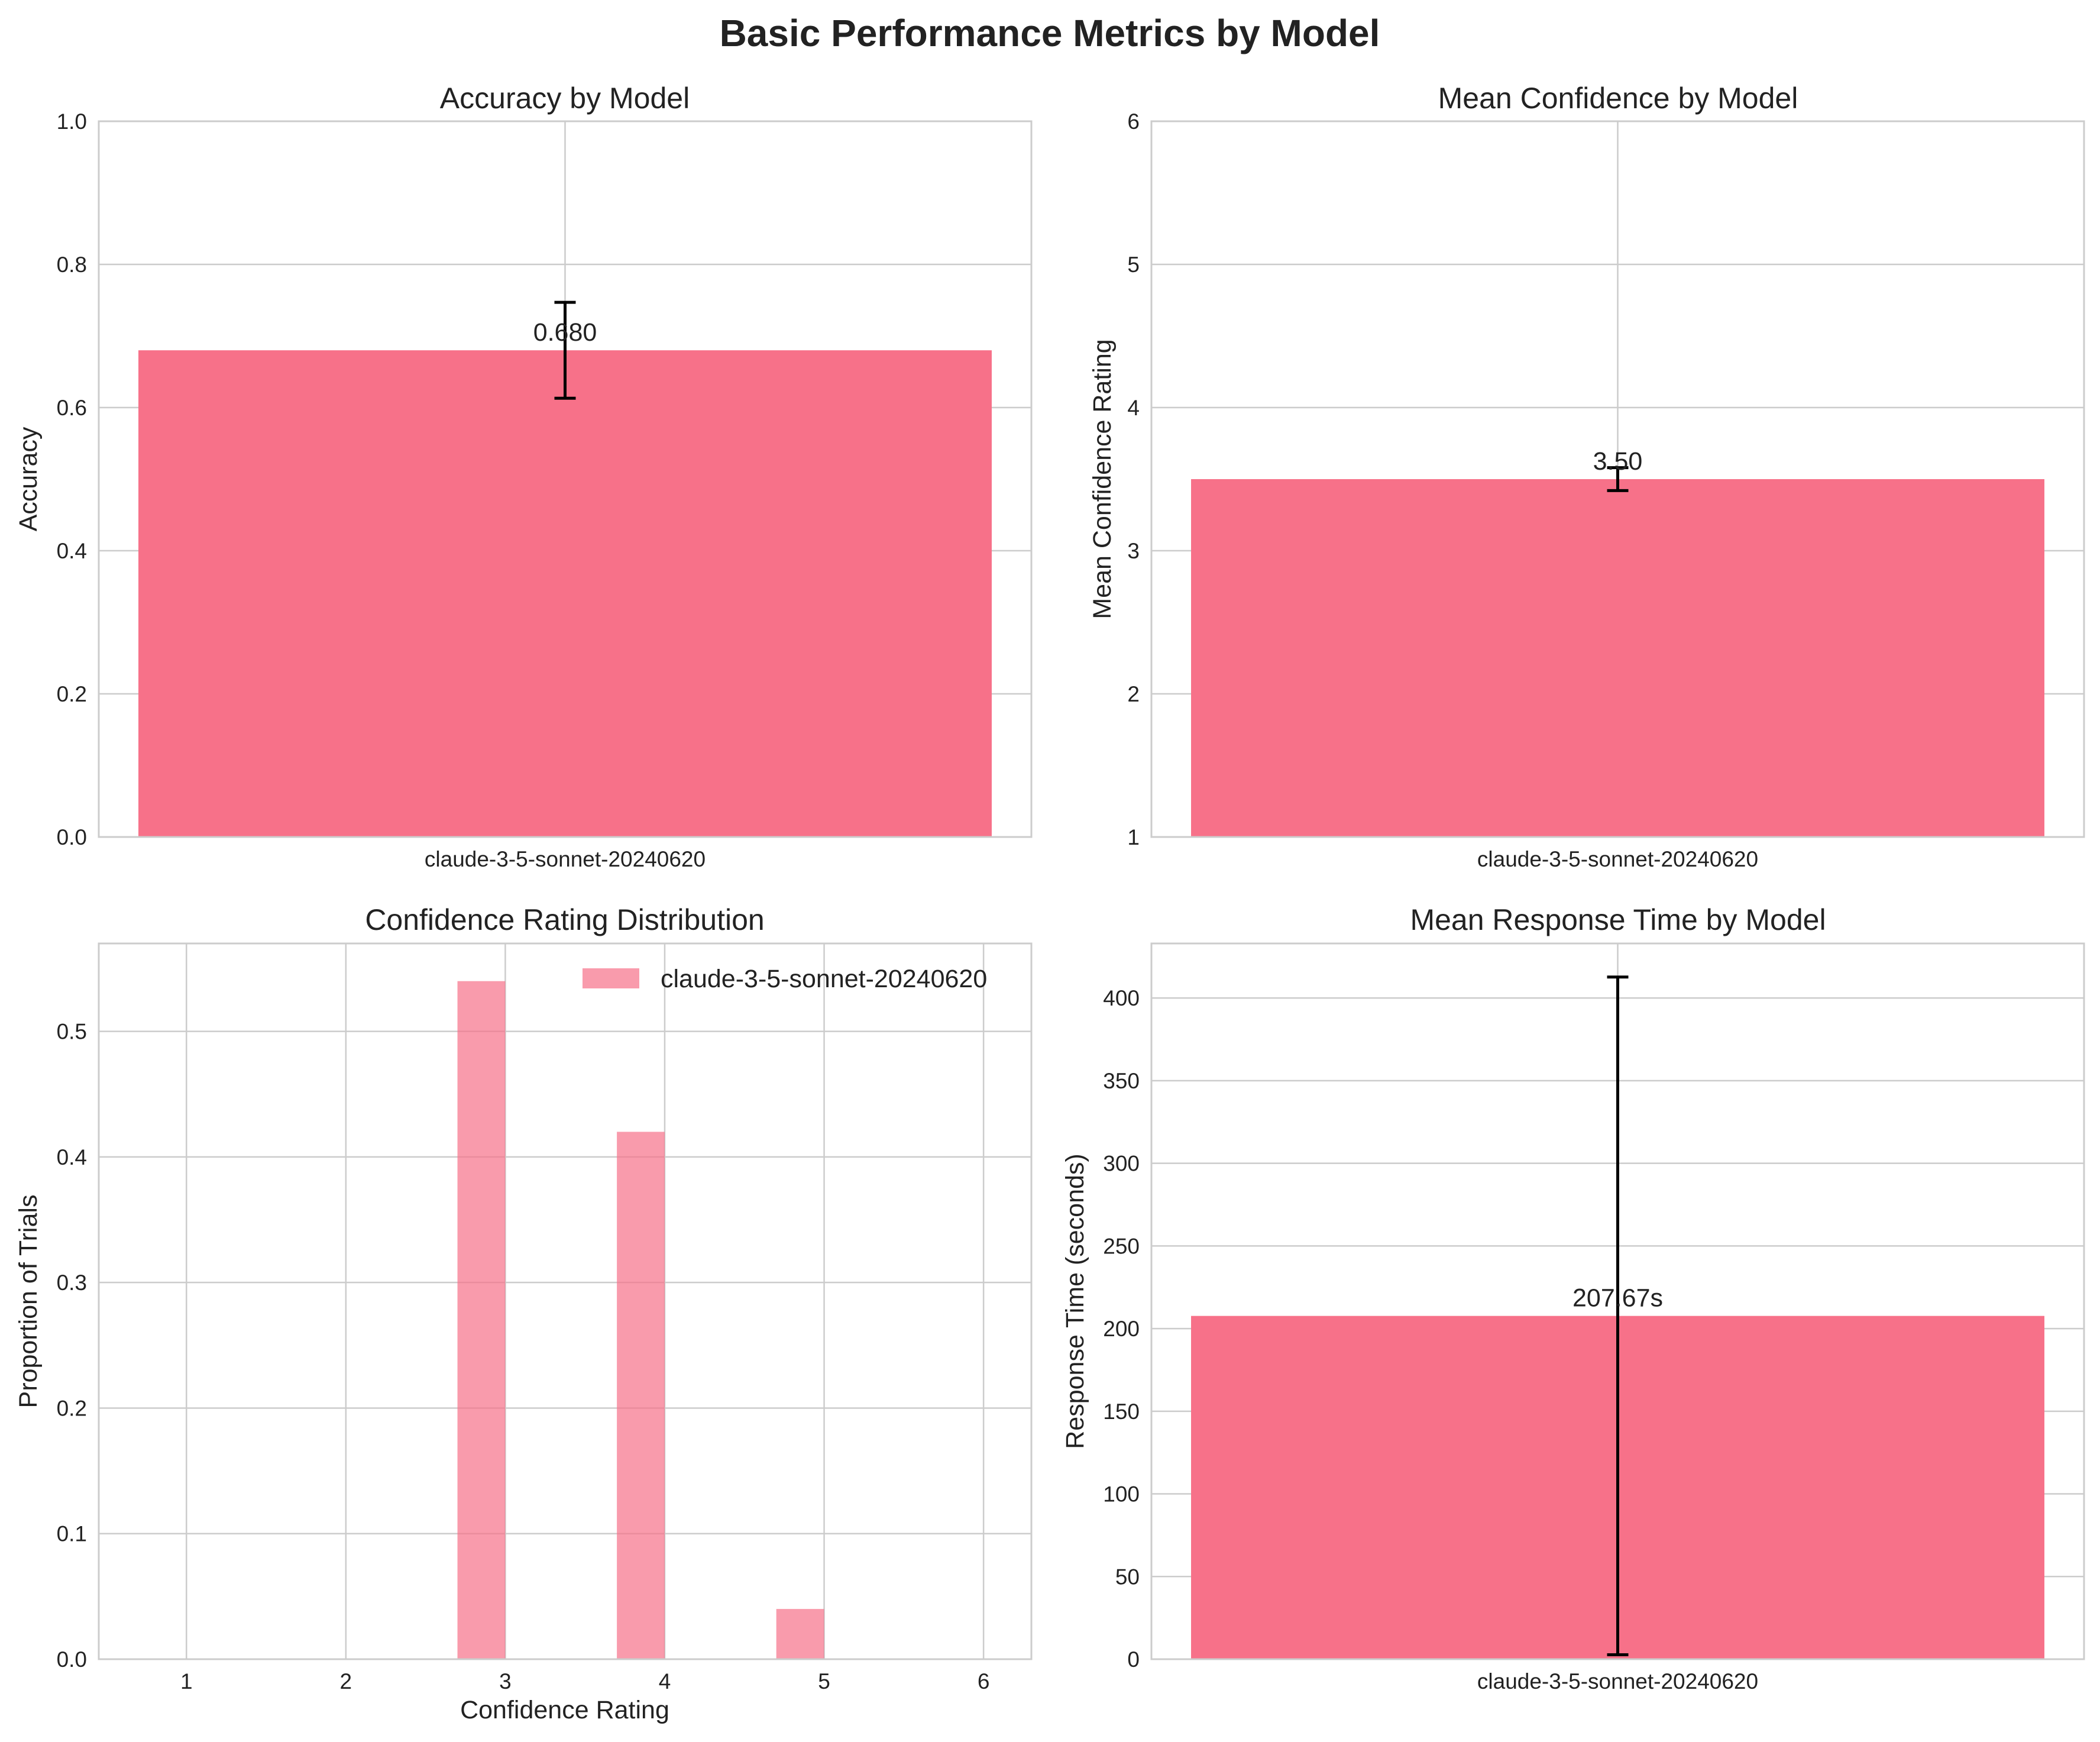 This screenshot has height=1742, width=2100. I want to click on accuracy-y-tick-label: 0.8, so click(72, 265).